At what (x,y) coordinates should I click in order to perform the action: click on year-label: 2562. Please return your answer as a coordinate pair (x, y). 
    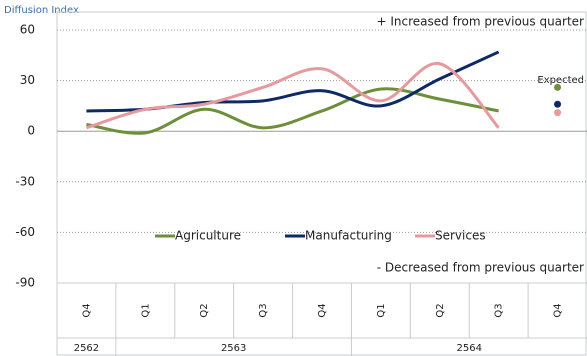
    Looking at the image, I should click on (86, 348).